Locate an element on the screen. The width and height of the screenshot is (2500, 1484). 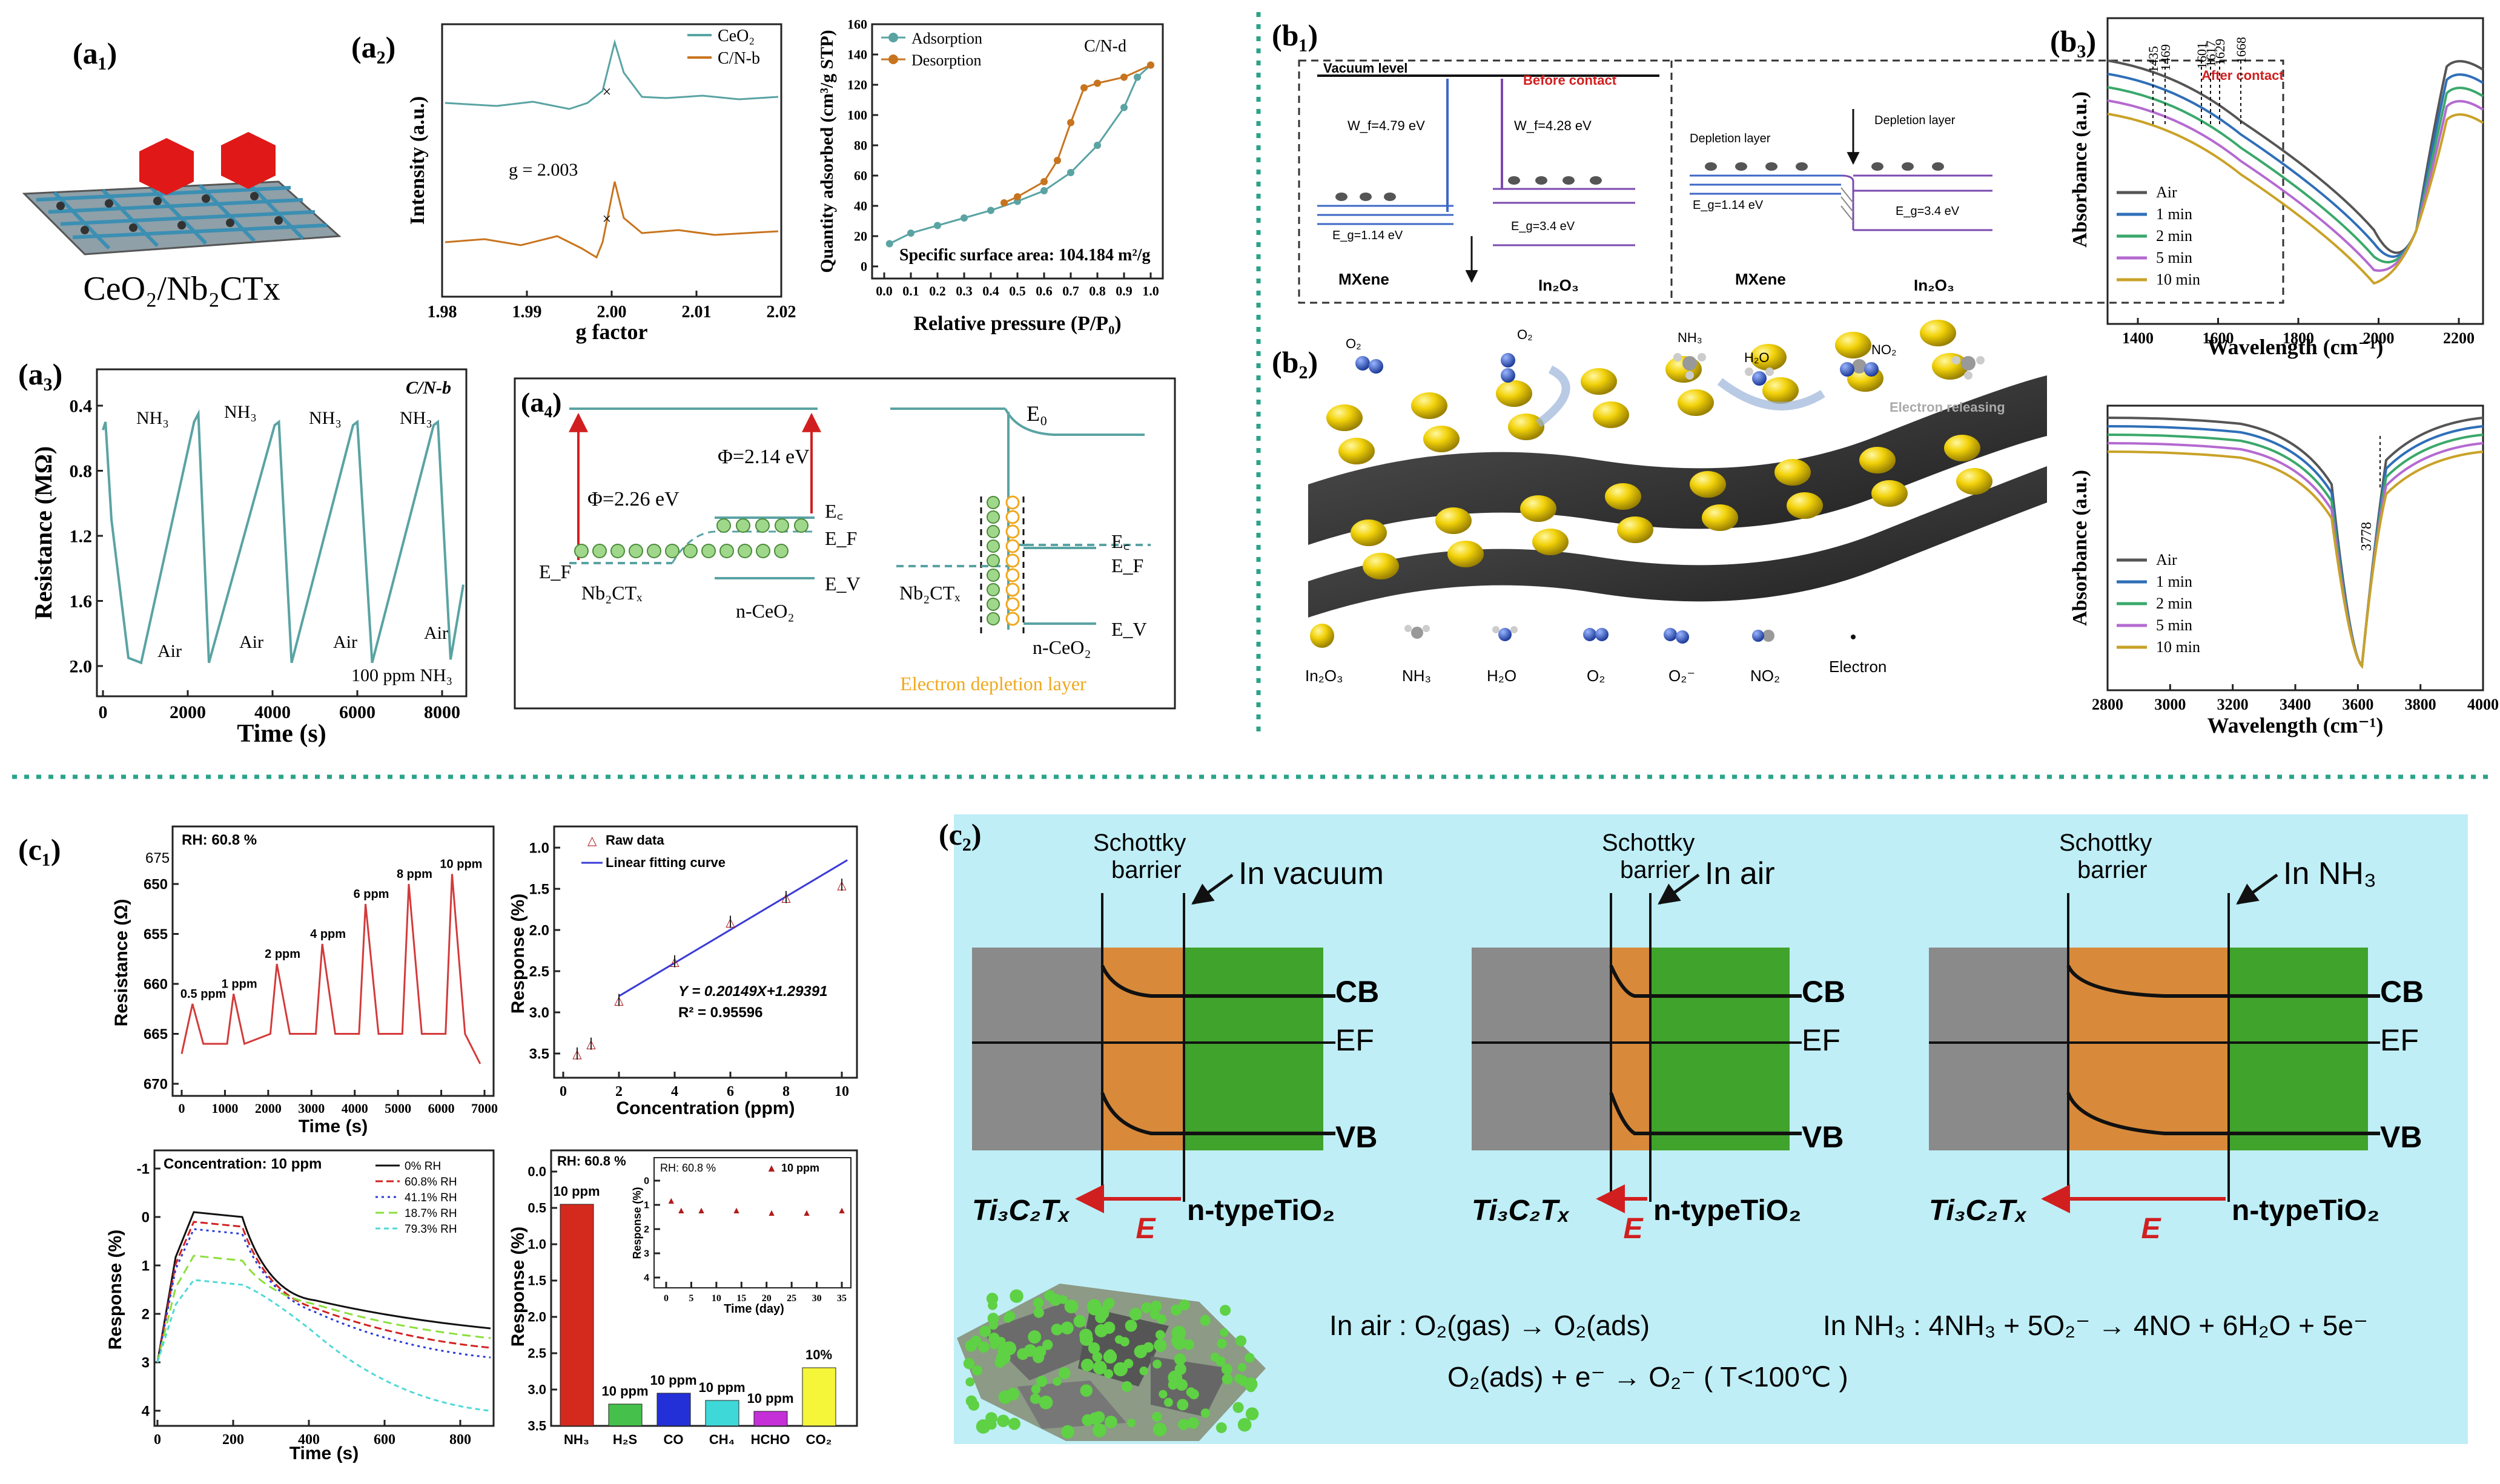
tick-label: 80 is located at coordinates (860, 146).